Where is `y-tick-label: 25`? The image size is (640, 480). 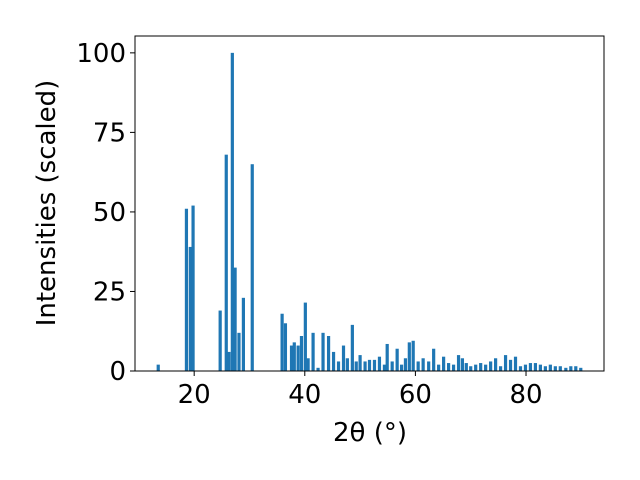
y-tick-label: 25 is located at coordinates (109, 292).